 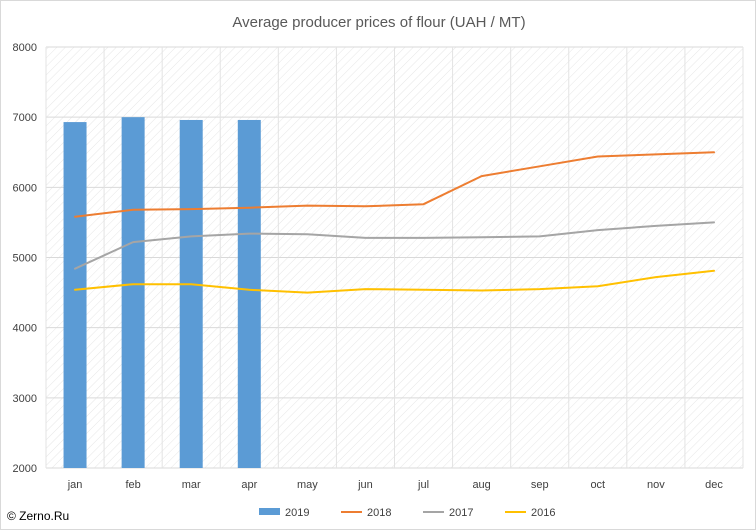 I want to click on y-tick-label: 2000, so click(x=25, y=469).